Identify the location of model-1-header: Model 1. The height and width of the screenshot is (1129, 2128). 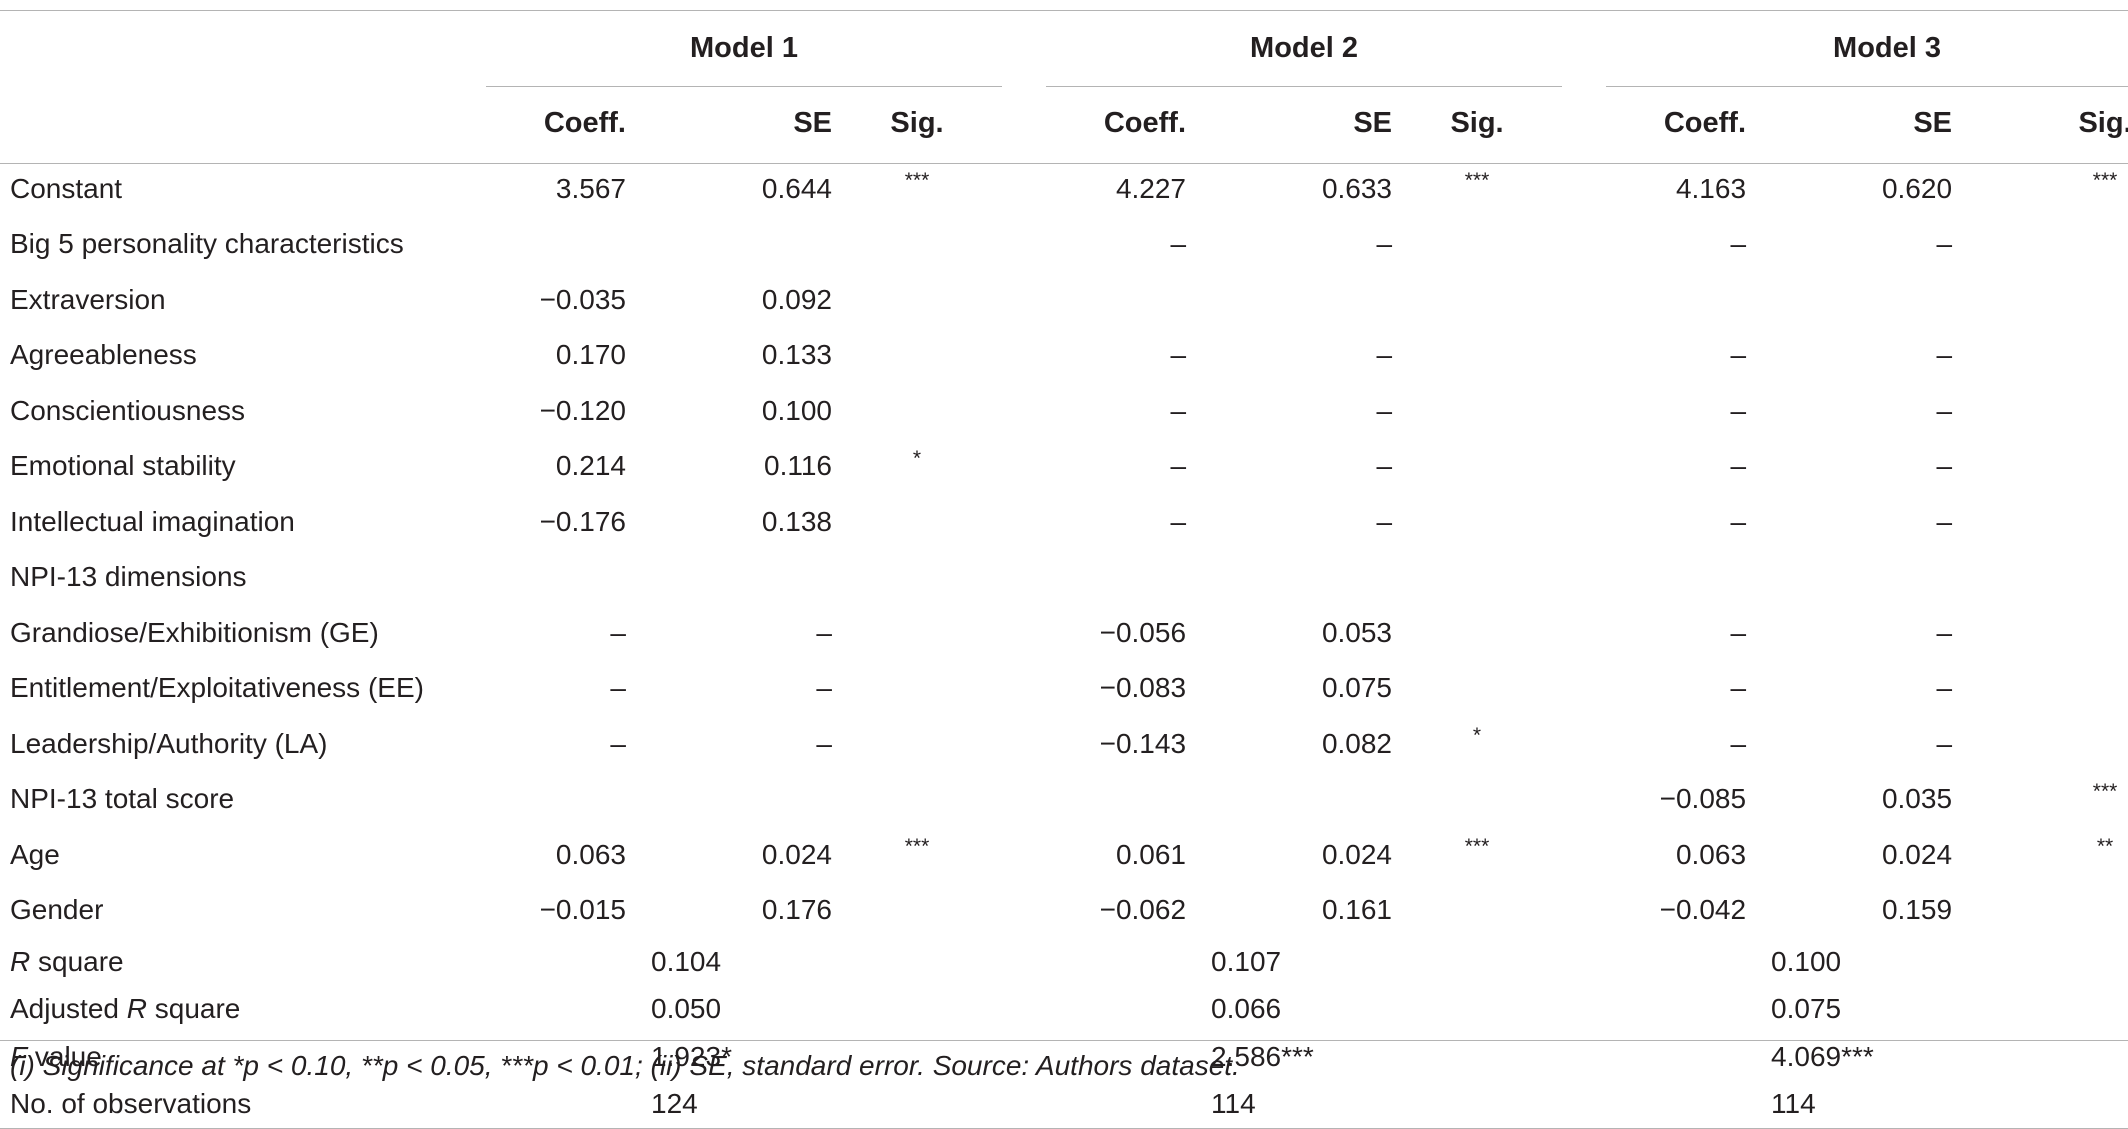
(744, 47).